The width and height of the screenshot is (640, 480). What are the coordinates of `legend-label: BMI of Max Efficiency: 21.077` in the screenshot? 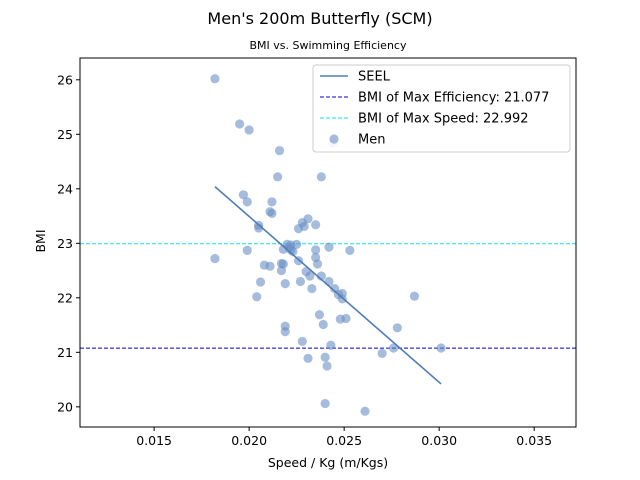 It's located at (453, 98).